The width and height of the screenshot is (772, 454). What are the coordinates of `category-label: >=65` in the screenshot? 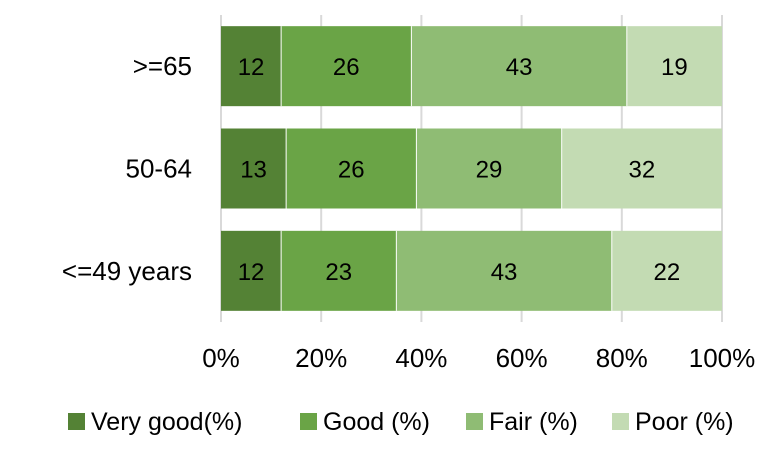 It's located at (162, 66).